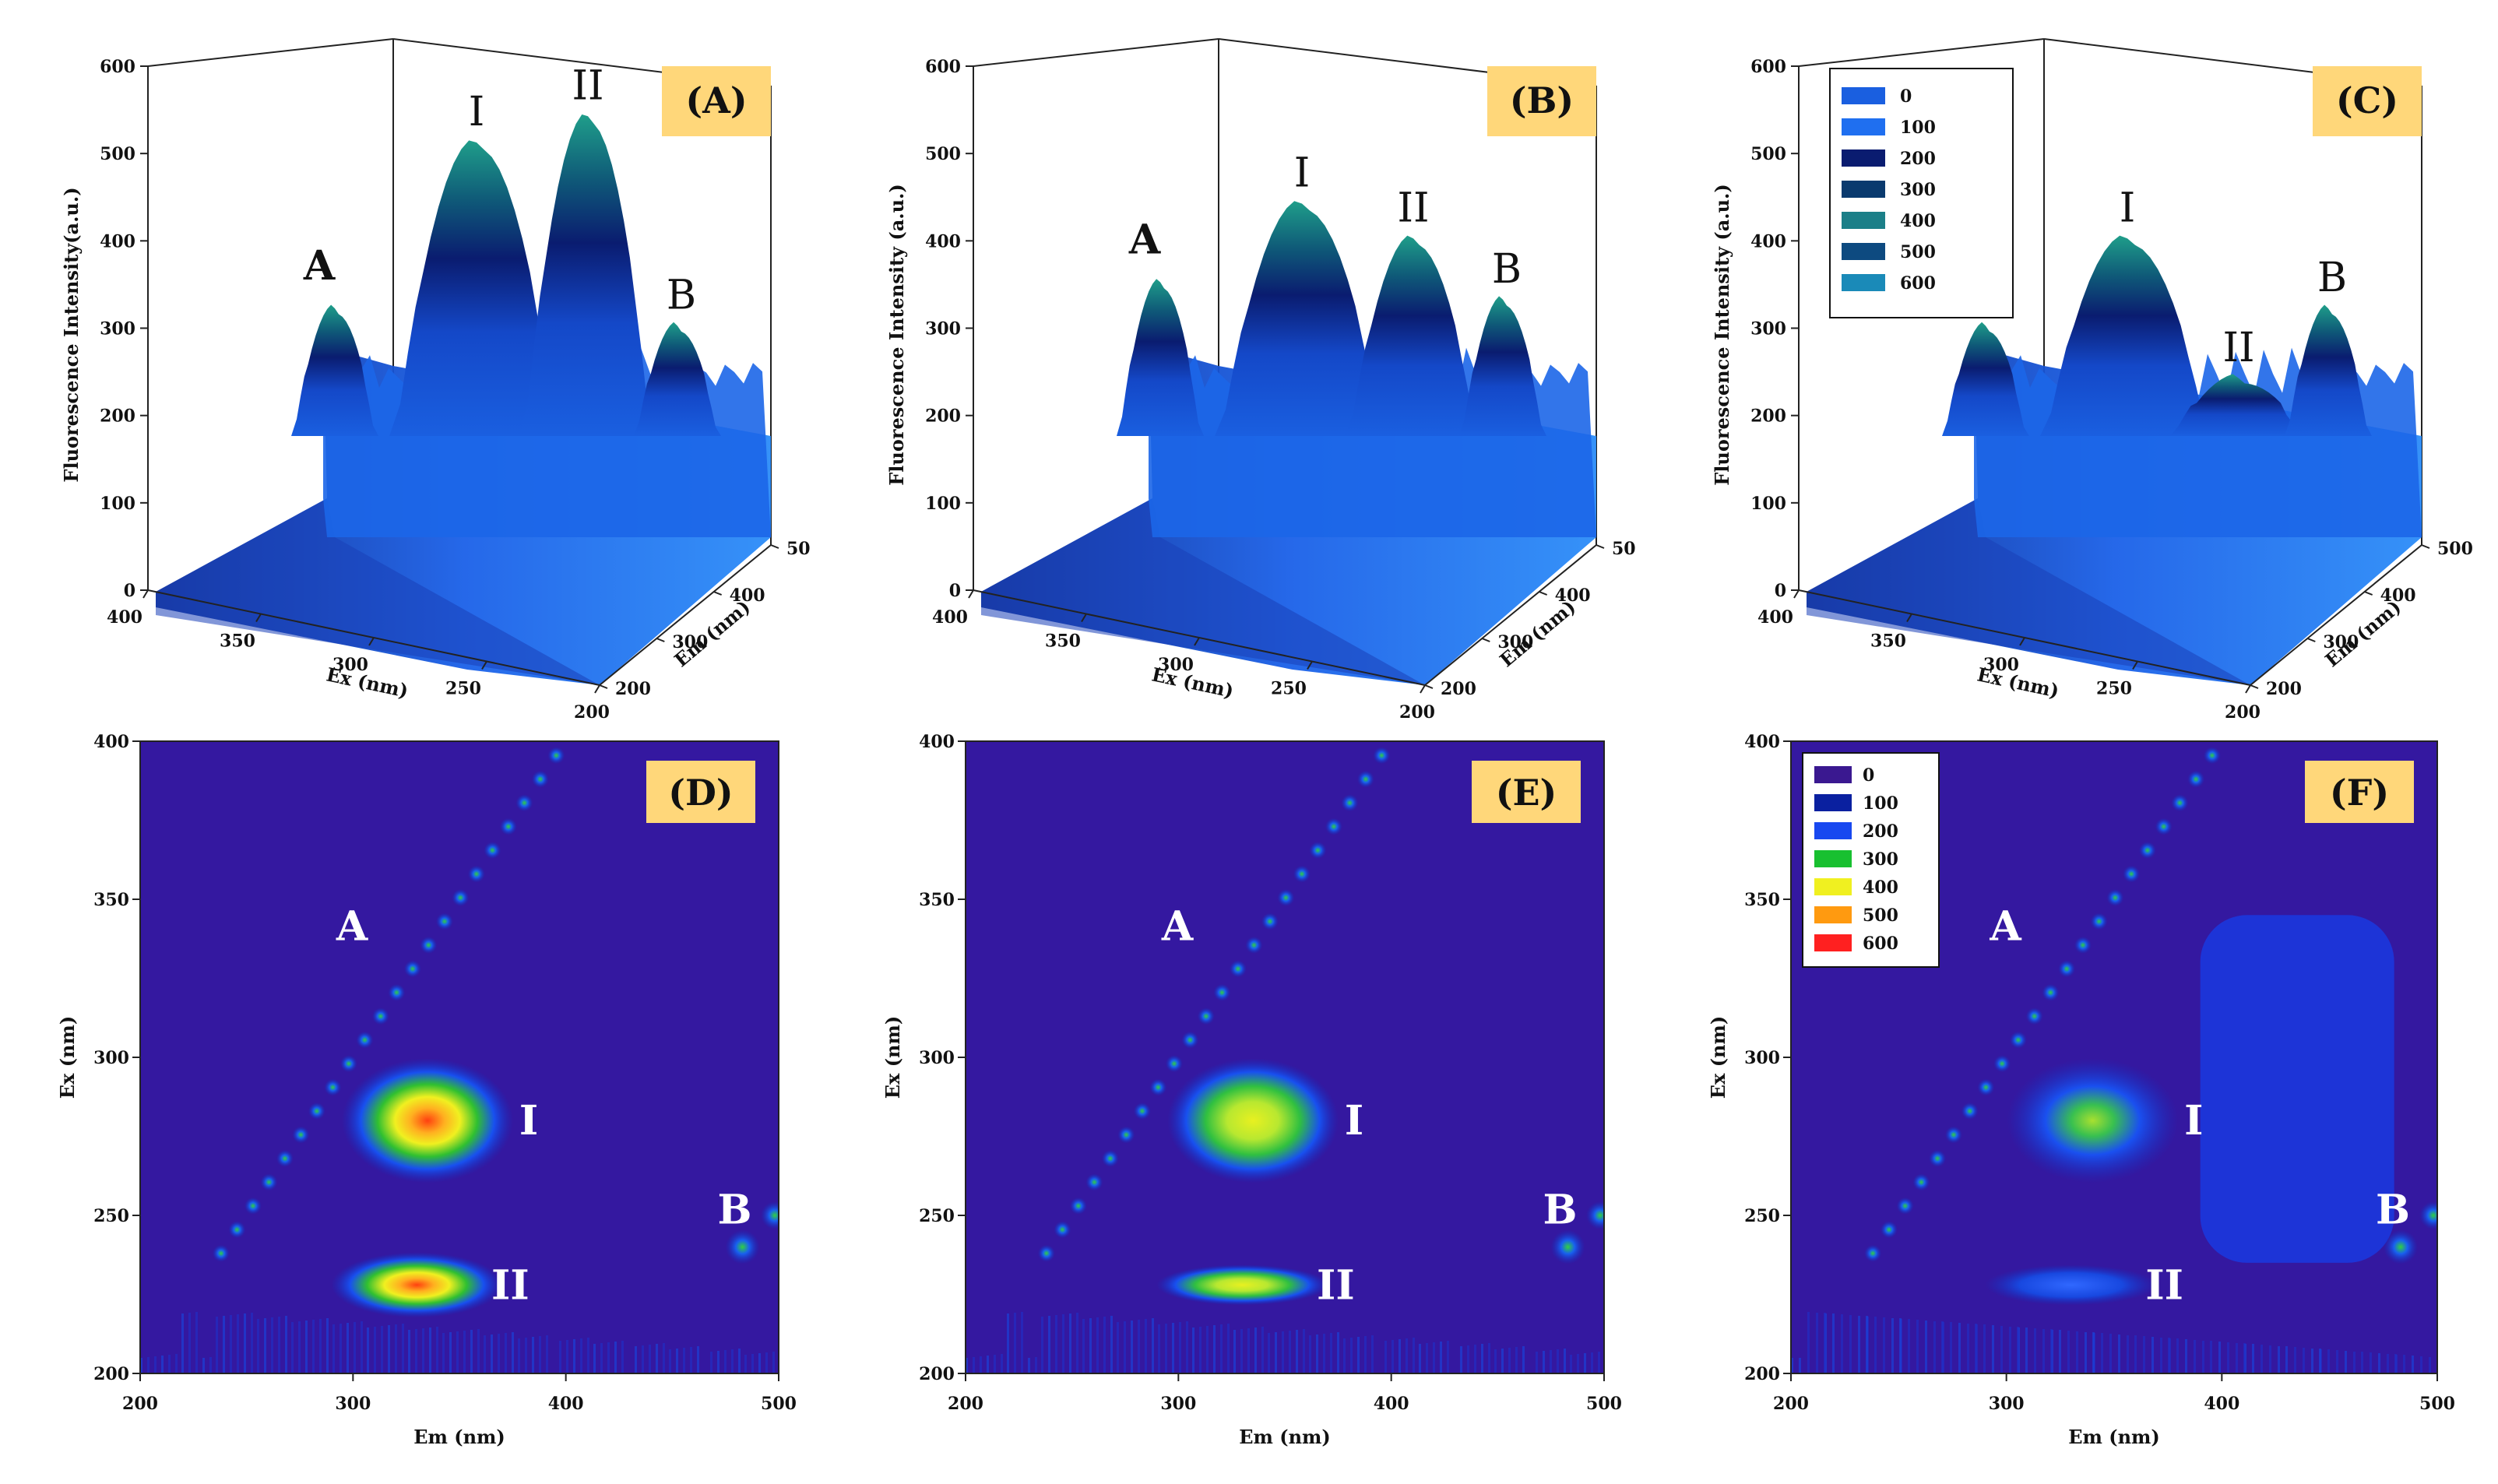 Image resolution: width=2498 pixels, height=1484 pixels. I want to click on peak-surface-II, so click(2238, 405).